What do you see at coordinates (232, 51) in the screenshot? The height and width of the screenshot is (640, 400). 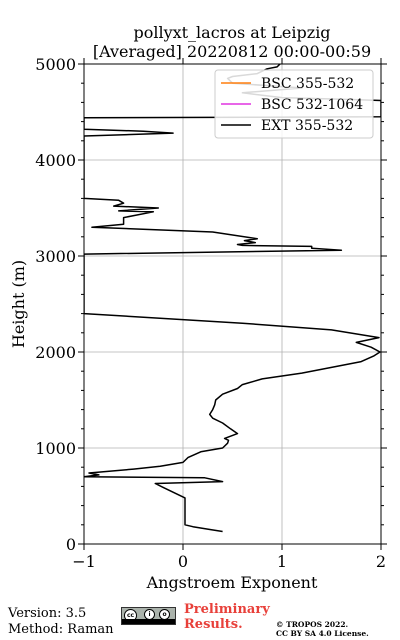 I see `chart-title-line2: [Averaged] 20220812 00:00-00:59` at bounding box center [232, 51].